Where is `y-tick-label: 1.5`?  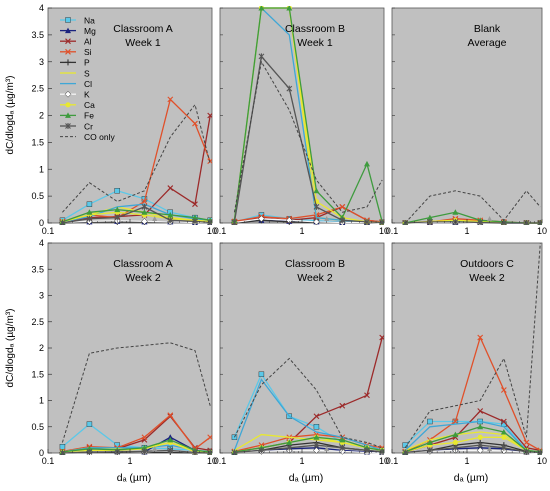 y-tick-label: 1.5 is located at coordinates (37, 142).